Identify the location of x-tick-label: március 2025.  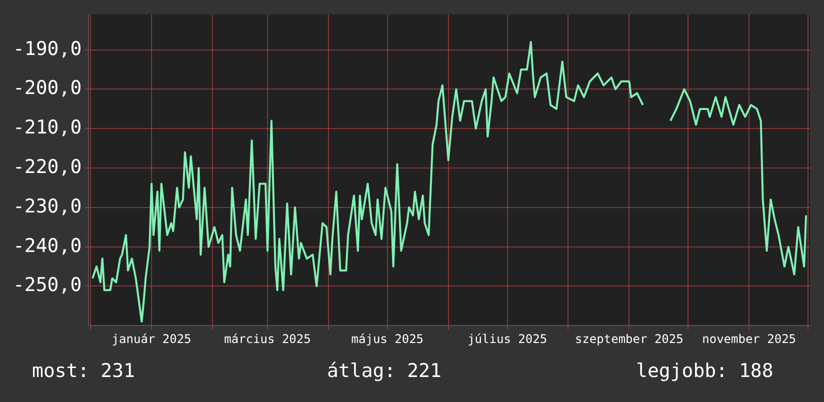
(267, 339).